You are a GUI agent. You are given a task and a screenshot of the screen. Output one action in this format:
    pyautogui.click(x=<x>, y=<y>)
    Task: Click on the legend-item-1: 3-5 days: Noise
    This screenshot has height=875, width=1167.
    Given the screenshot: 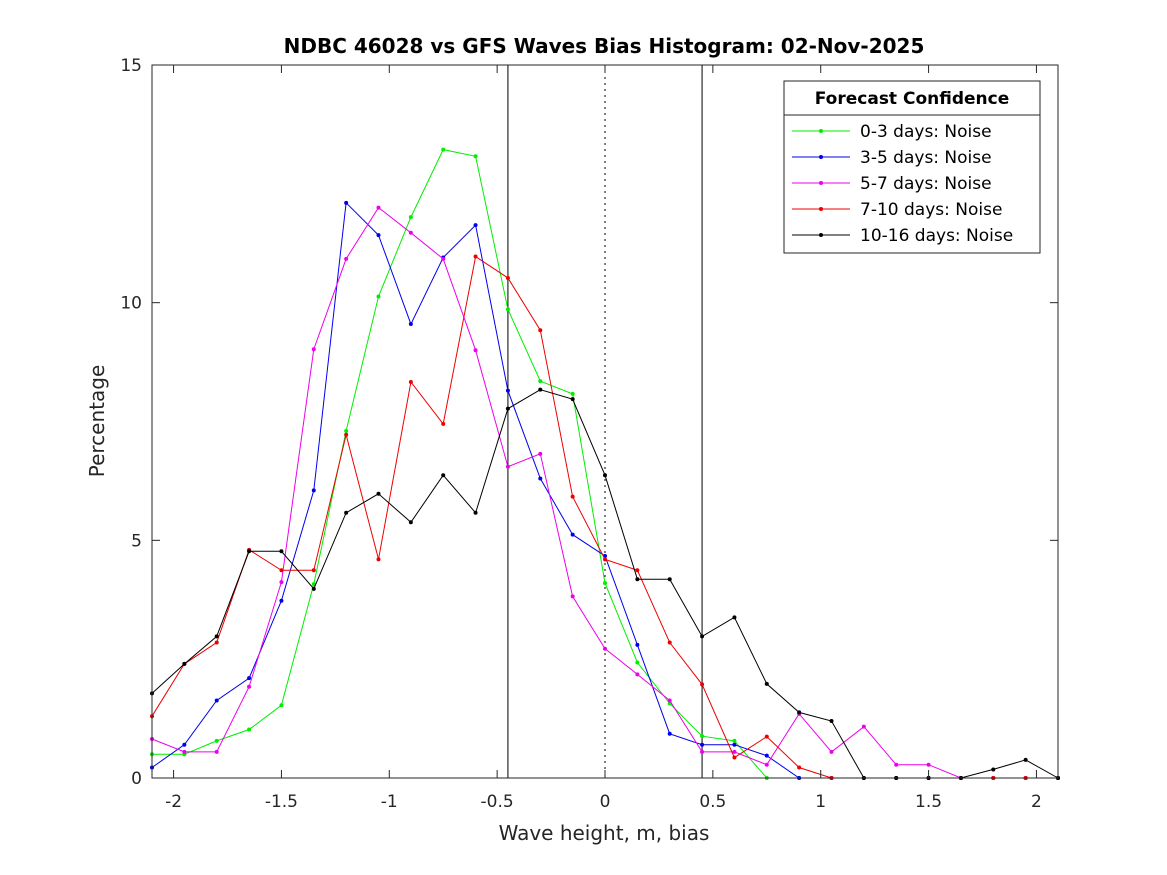 What is the action you would take?
    pyautogui.click(x=892, y=158)
    